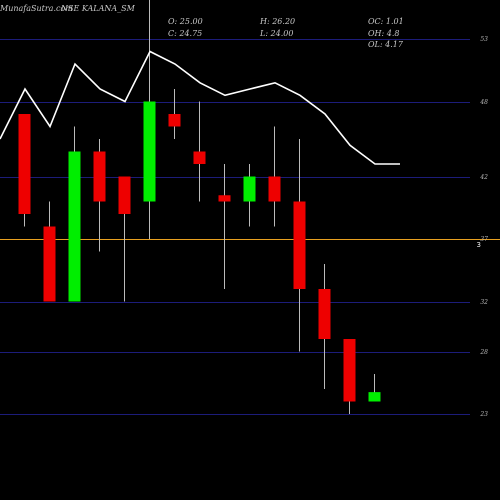  I want to click on y-tick-label: 23, so click(484, 414).